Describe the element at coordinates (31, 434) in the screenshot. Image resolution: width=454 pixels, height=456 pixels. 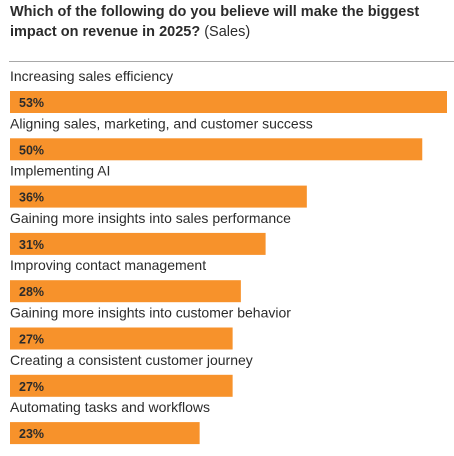
I see `value-label: 23%` at that location.